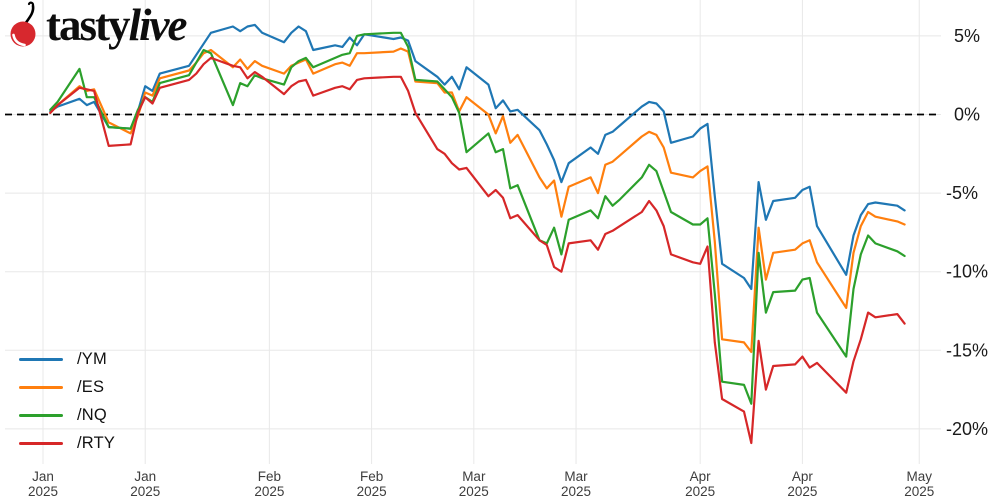 Image resolution: width=998 pixels, height=502 pixels. Describe the element at coordinates (67, 387) in the screenshot. I see `legend-item-es: /ES` at that location.